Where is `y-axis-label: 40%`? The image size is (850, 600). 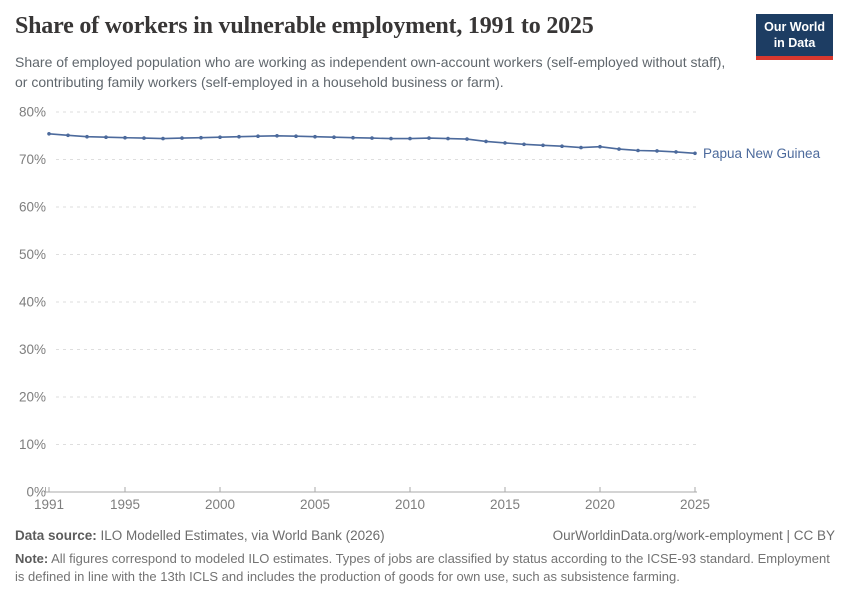
y-axis-label: 40% is located at coordinates (32, 302).